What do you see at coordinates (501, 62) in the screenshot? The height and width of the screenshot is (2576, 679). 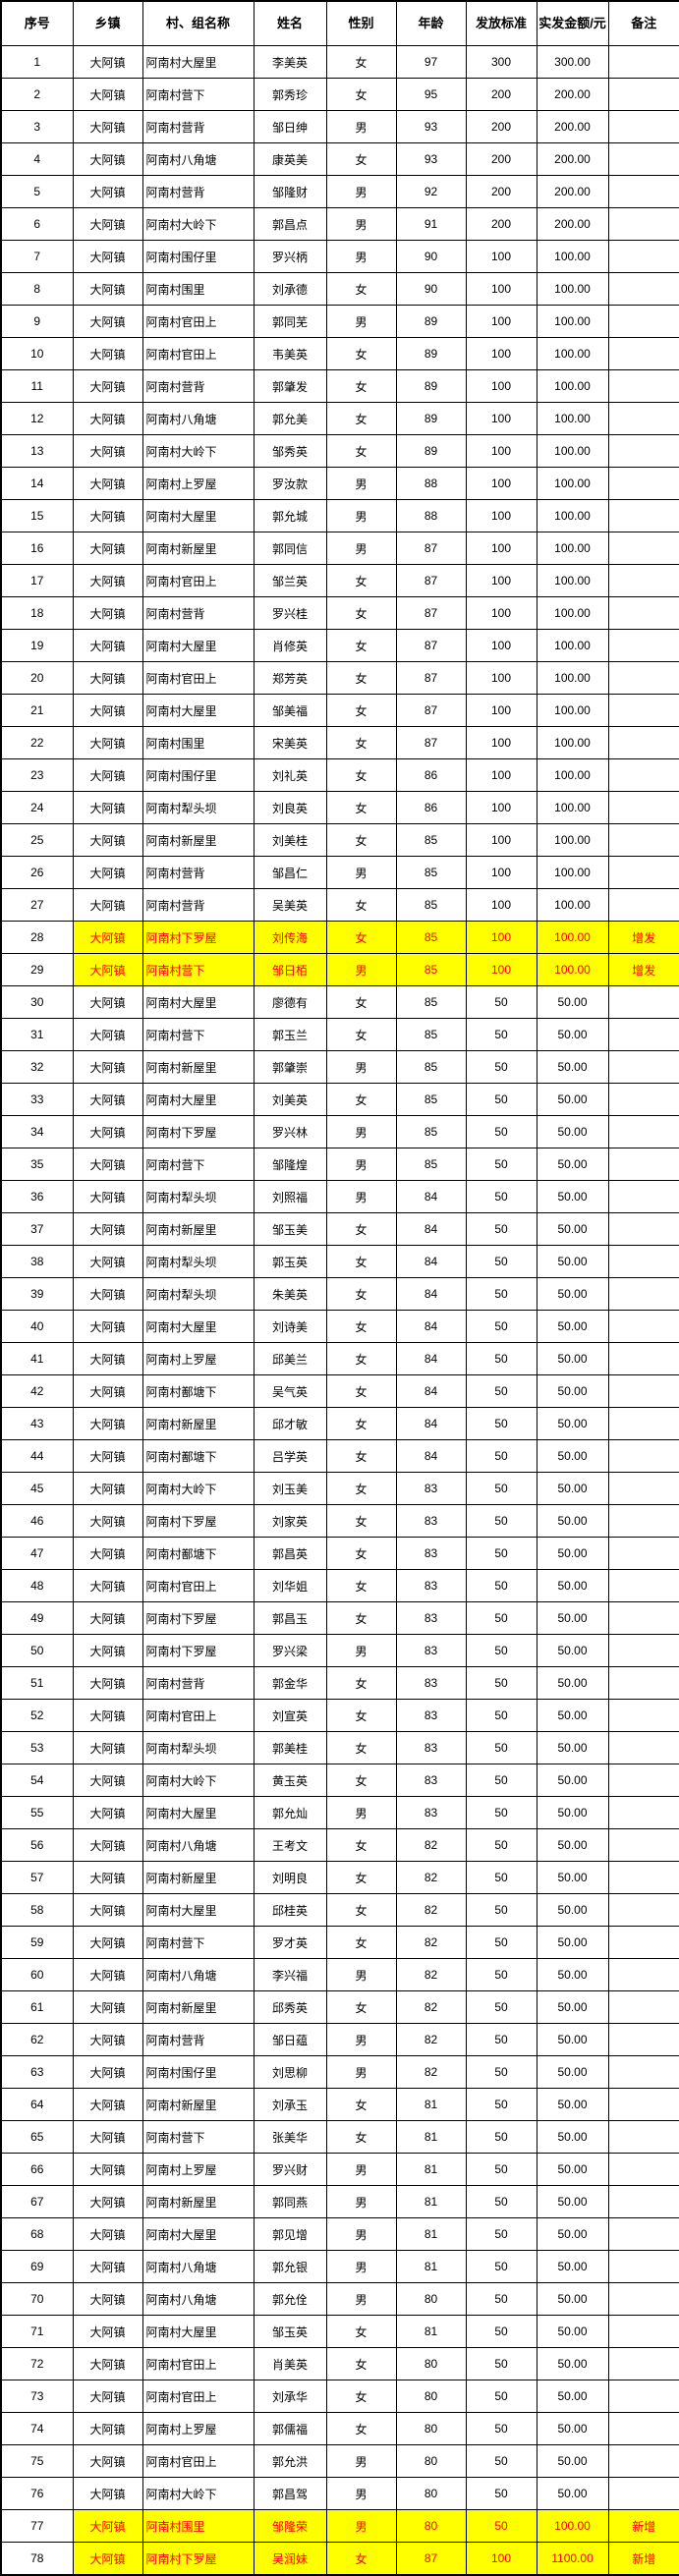 I see `cell-standard: 300` at bounding box center [501, 62].